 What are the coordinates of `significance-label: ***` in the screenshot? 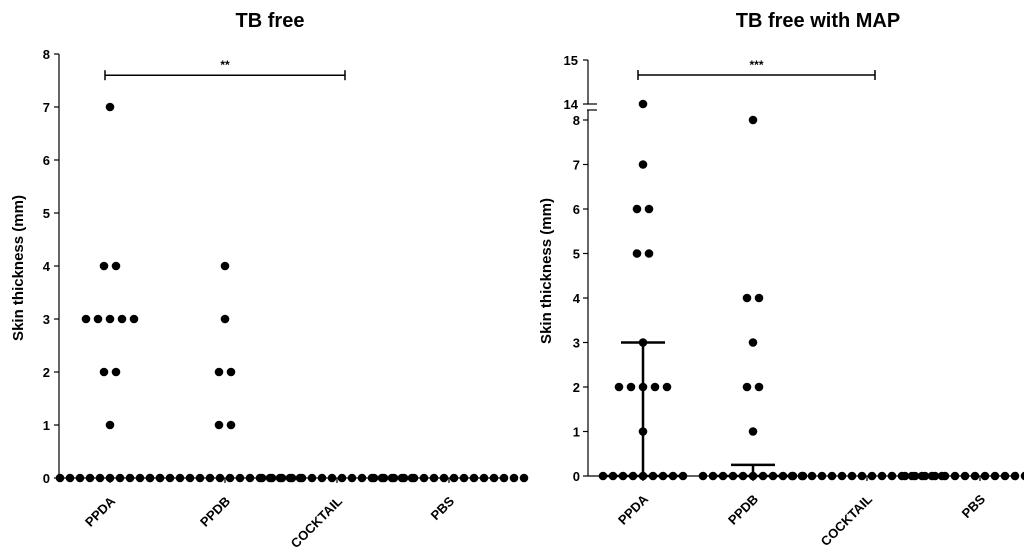 It's located at (756, 65).